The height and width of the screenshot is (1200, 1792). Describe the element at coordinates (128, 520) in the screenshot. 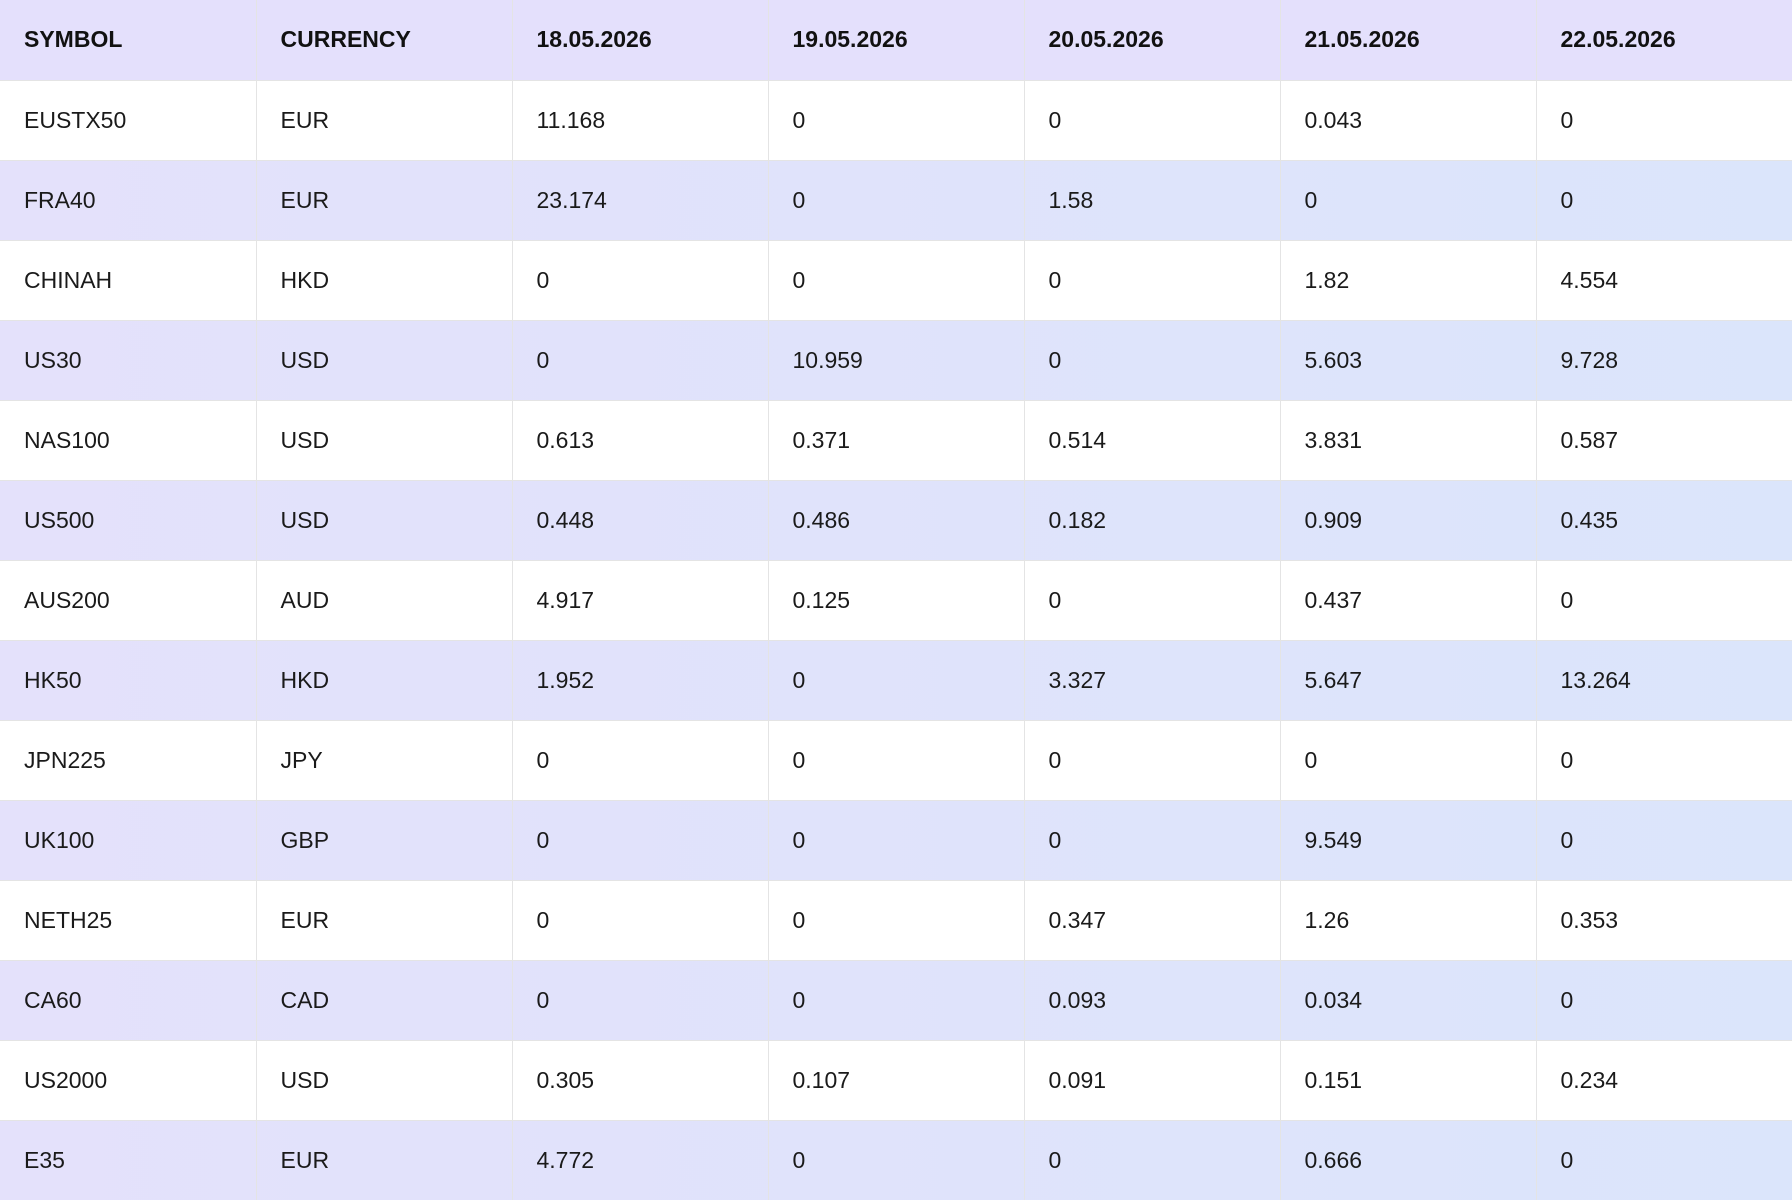

I see `table-cell: US500` at that location.